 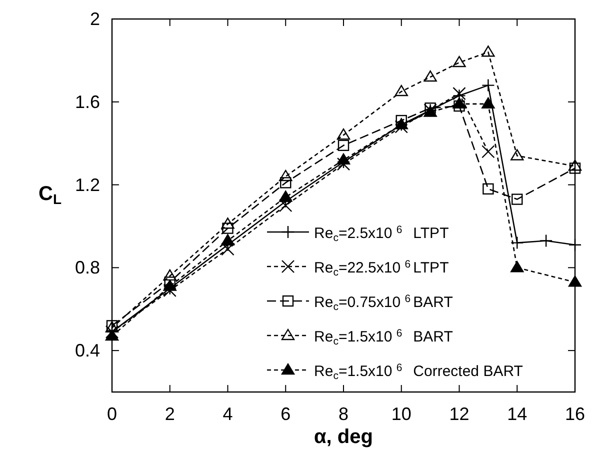 I want to click on legend-label: Re$_{c}$=0.75x10 $^{6}$ BART, so click(x=383, y=303).